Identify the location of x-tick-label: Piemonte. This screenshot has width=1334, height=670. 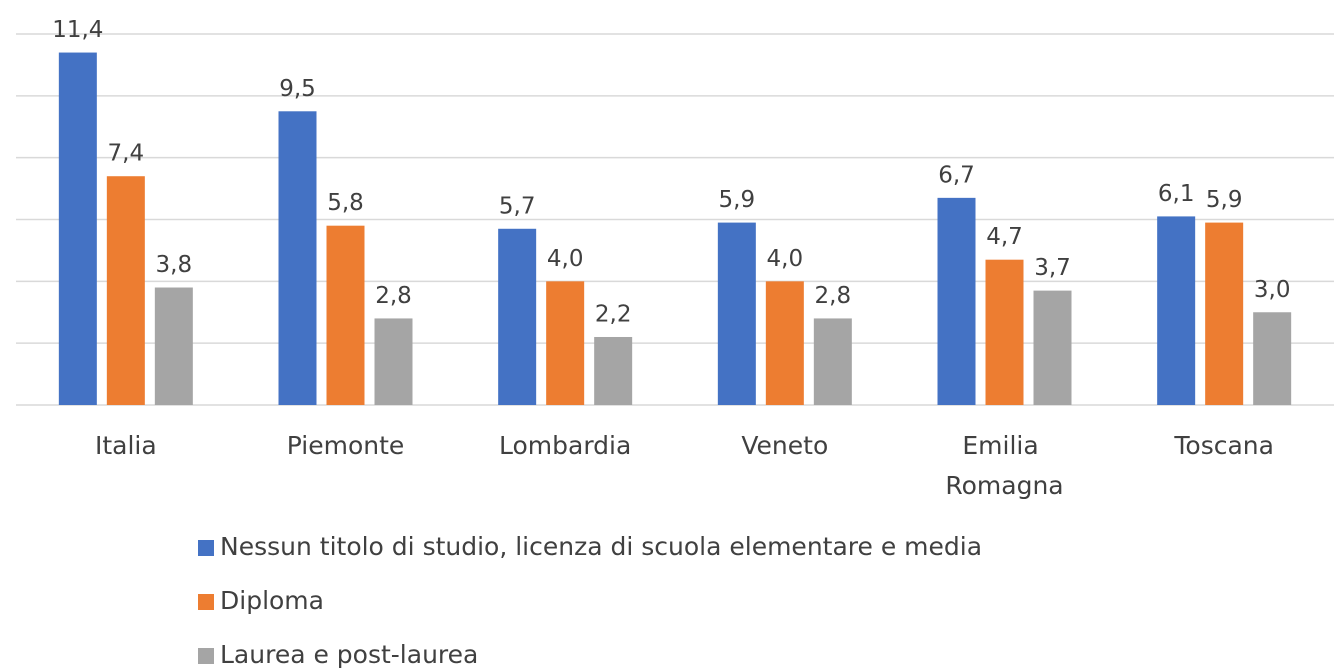
(346, 445).